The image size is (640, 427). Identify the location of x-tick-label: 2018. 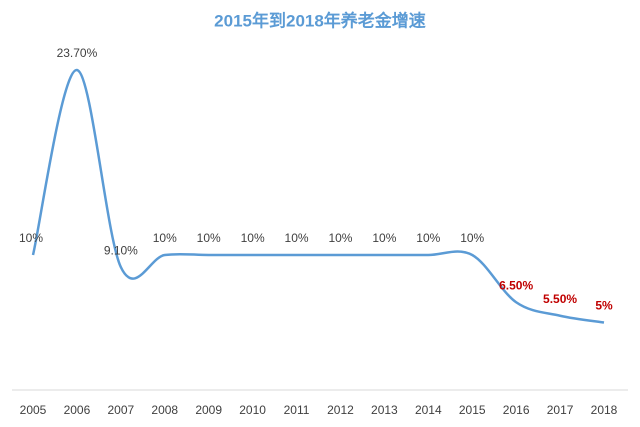
(604, 410).